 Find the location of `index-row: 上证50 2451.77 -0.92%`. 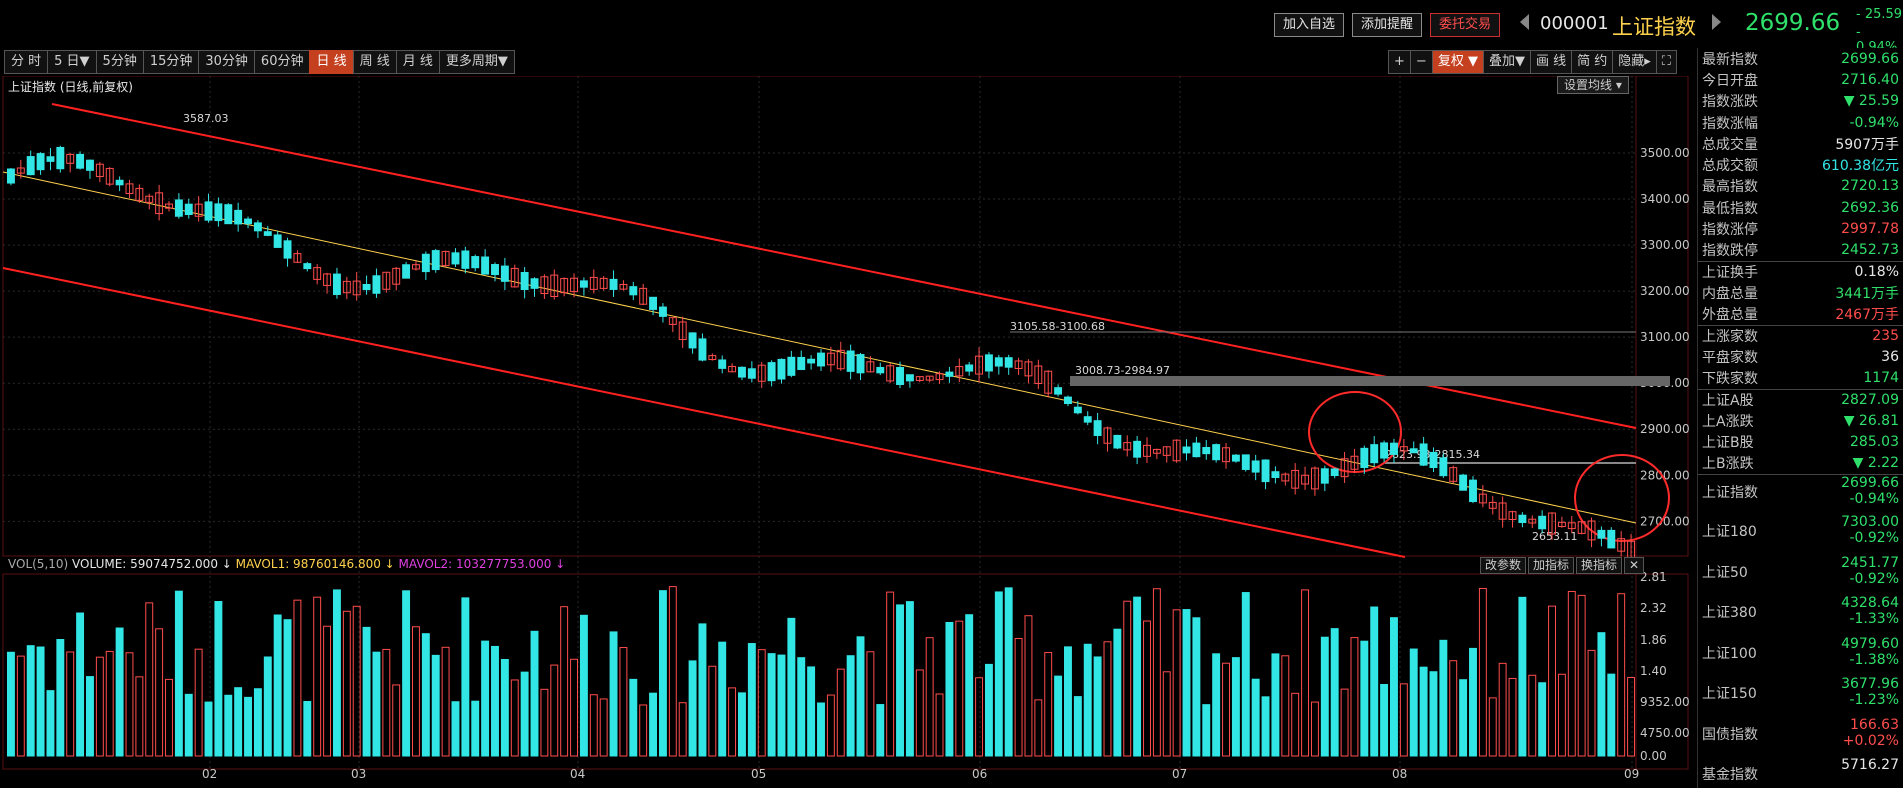

index-row: 上证50 2451.77 -0.92% is located at coordinates (1800, 575).